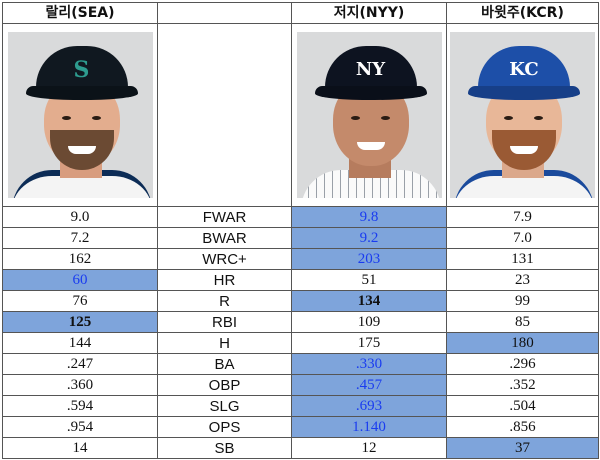  I want to click on stat-value: 162, so click(80, 259).